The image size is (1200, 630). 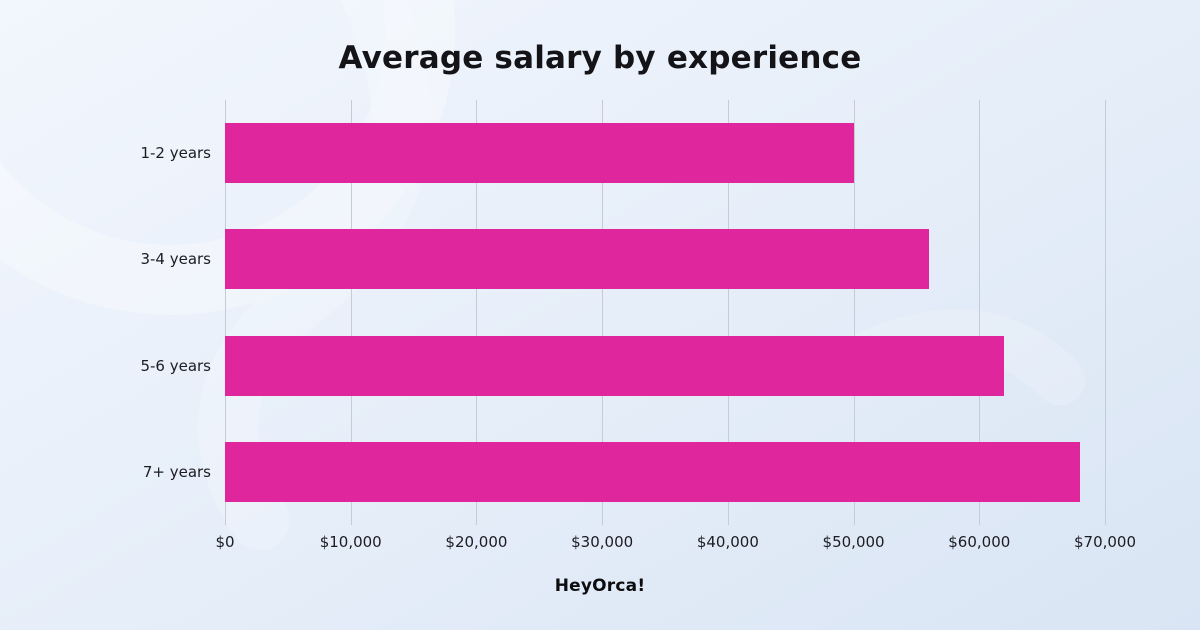 I want to click on x-tick-label: $70,000, so click(x=1105, y=542).